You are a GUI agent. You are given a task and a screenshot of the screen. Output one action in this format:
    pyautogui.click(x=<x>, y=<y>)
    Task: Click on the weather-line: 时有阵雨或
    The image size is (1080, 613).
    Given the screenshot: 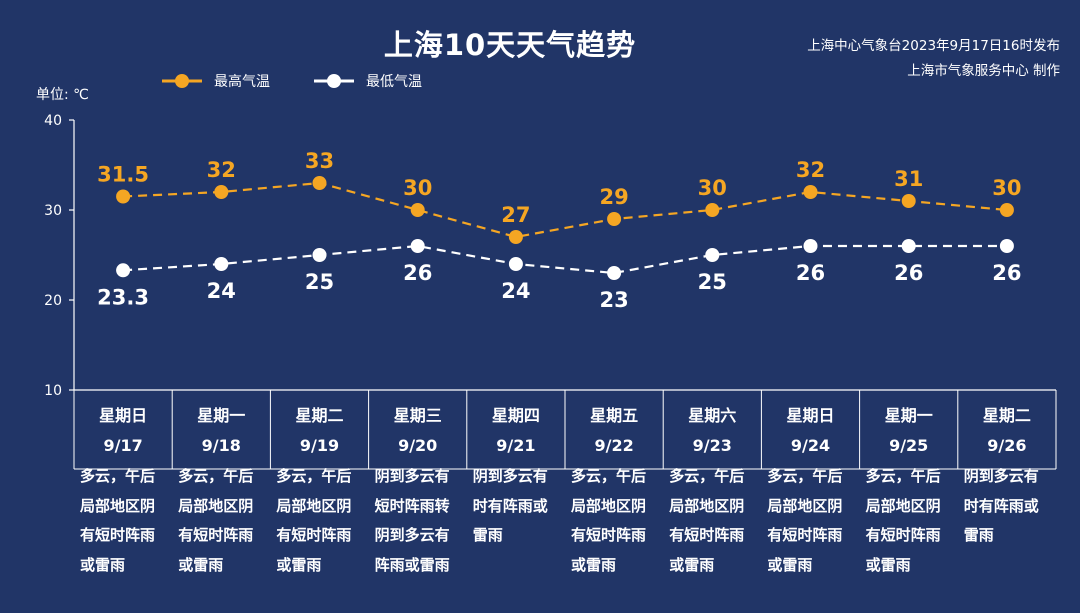 What is the action you would take?
    pyautogui.click(x=1001, y=505)
    